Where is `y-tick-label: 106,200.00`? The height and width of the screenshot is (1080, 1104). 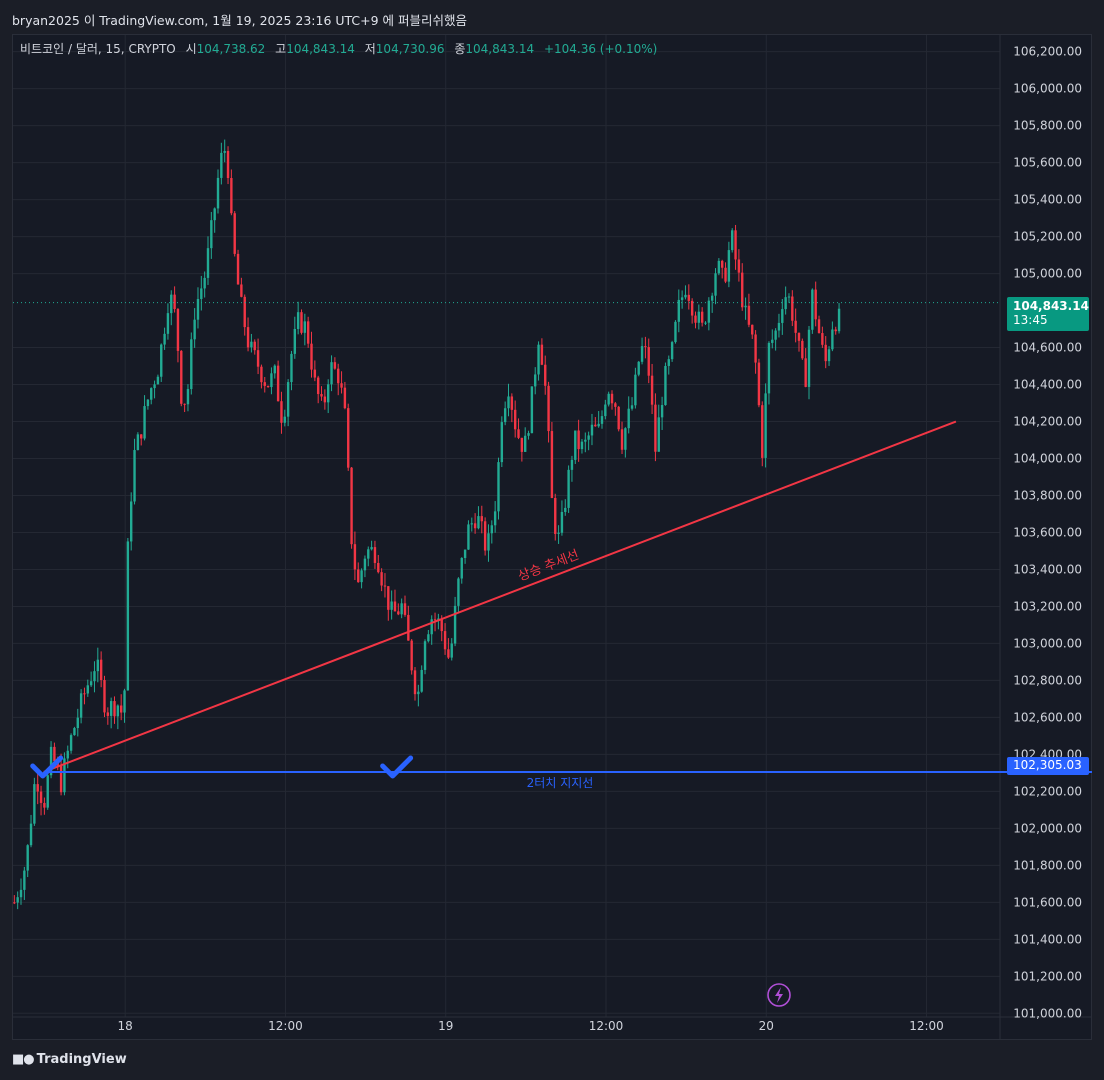 y-tick-label: 106,200.00 is located at coordinates (1047, 52).